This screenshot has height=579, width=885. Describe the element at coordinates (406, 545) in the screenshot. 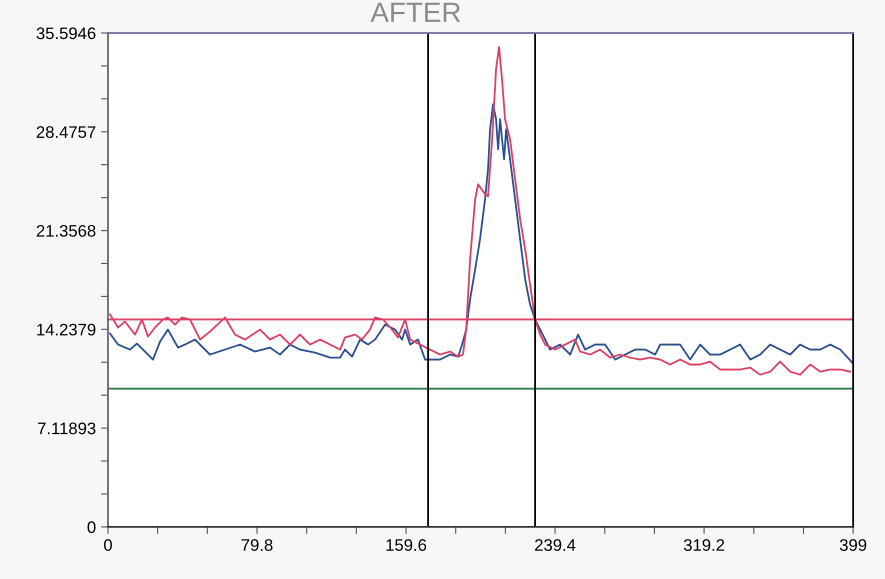

I see `x-tick-label: 159.6` at that location.